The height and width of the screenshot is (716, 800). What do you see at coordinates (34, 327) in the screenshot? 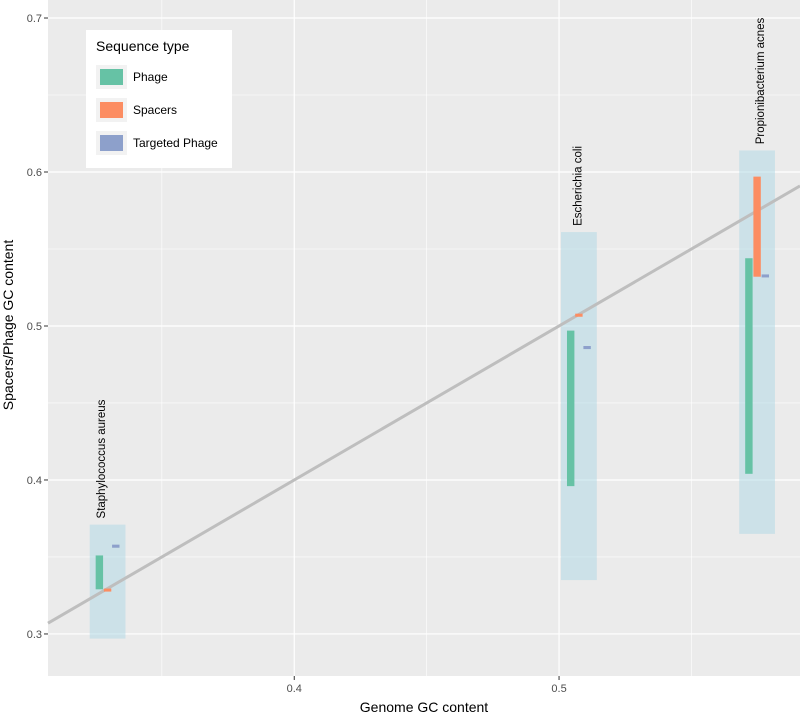
I see `y-tick-label: 0.5` at bounding box center [34, 327].